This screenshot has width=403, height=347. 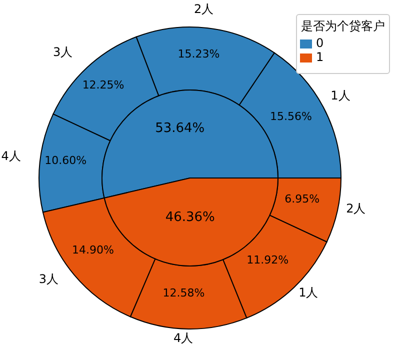 I want to click on data-label: 11.92%, so click(x=267, y=260).